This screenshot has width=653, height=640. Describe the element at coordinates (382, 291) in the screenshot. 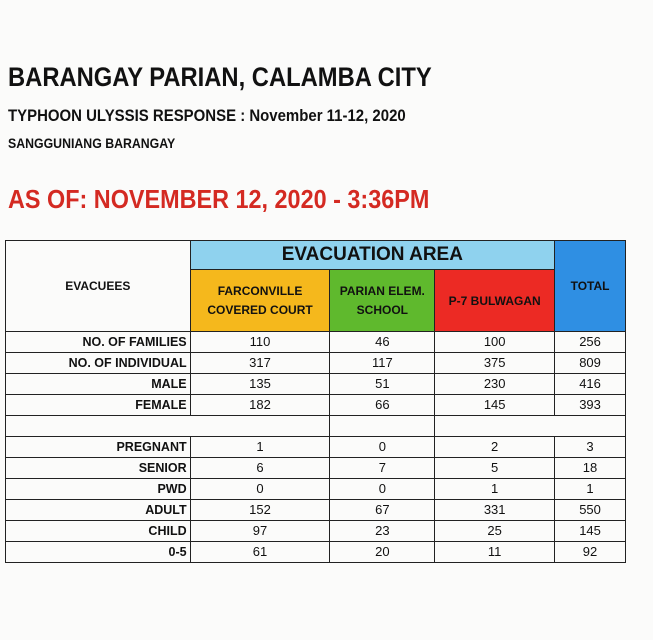

I see `column-label: PARIAN ELEM.` at that location.